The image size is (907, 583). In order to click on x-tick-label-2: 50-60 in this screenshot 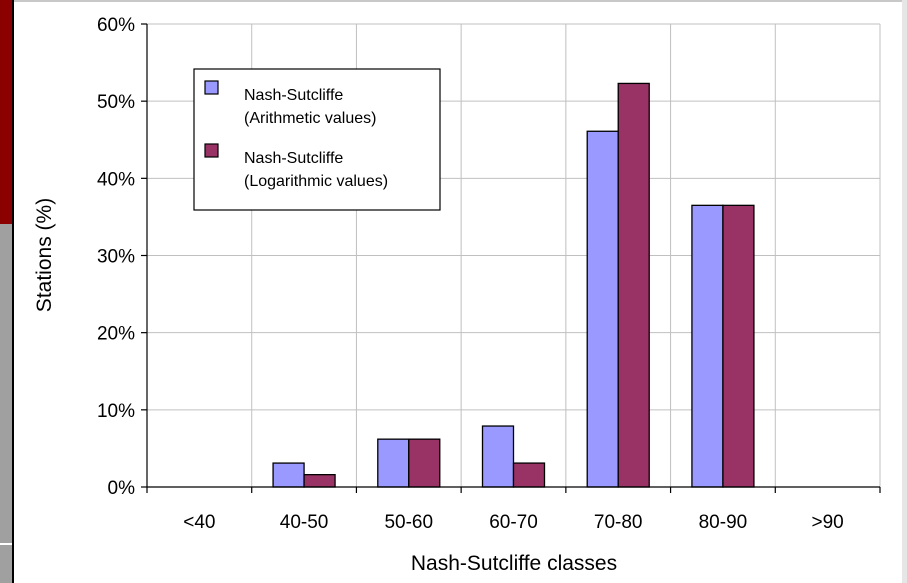, I will do `click(408, 522)`.